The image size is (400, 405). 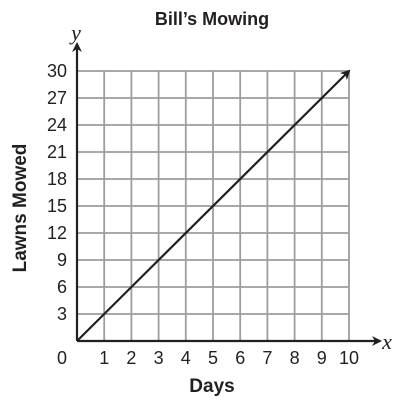 What do you see at coordinates (57, 233) in the screenshot?
I see `y-tick-label-12: 12` at bounding box center [57, 233].